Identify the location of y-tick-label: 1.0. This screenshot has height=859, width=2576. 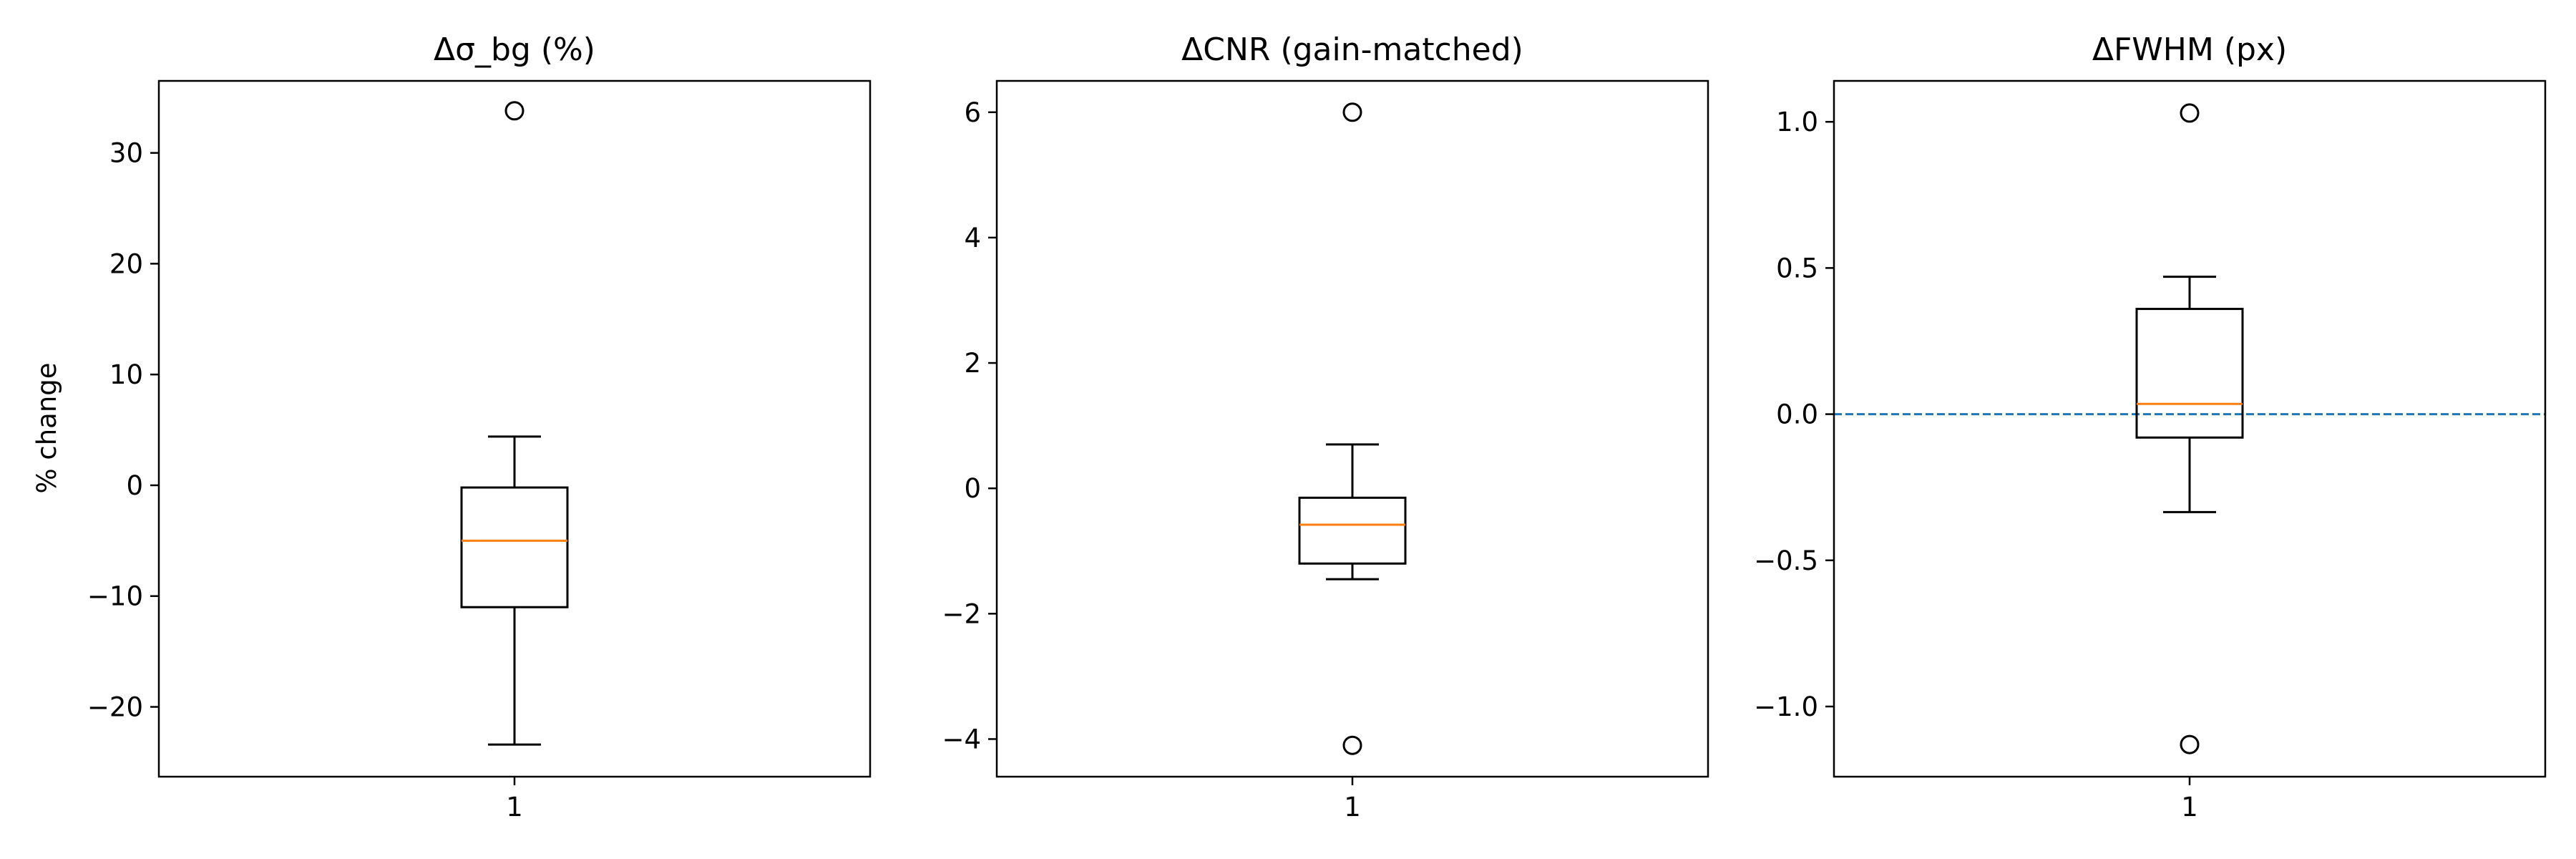
(1797, 122).